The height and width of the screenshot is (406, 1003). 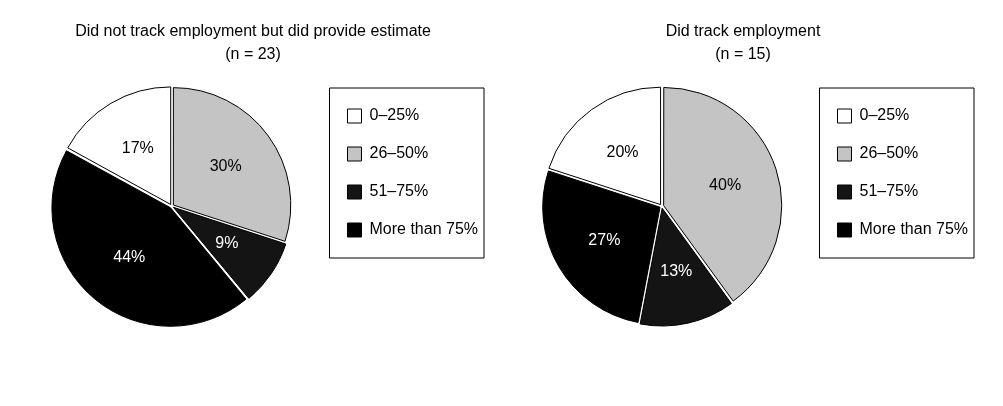 I want to click on data-label: 44%, so click(x=129, y=256).